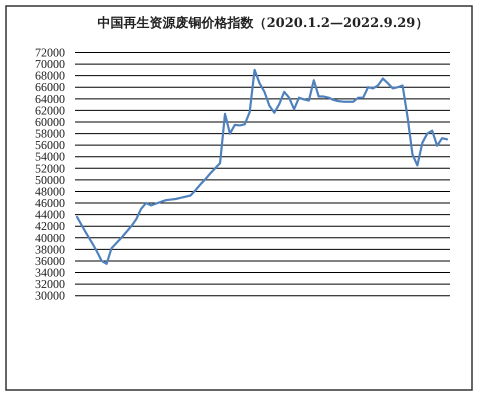  Describe the element at coordinates (50, 226) in the screenshot. I see `y-tick-label: 42000` at that location.